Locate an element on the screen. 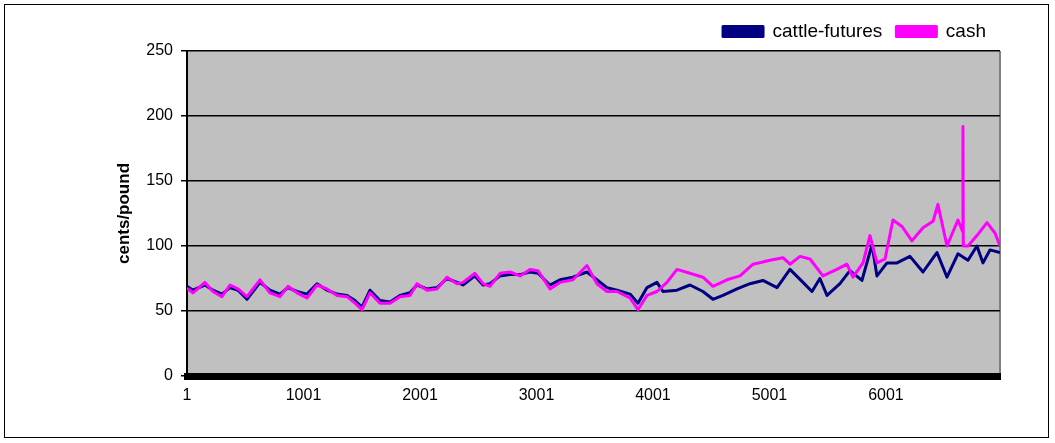 Image resolution: width=1055 pixels, height=443 pixels. y-tick-label: 250 is located at coordinates (160, 50).